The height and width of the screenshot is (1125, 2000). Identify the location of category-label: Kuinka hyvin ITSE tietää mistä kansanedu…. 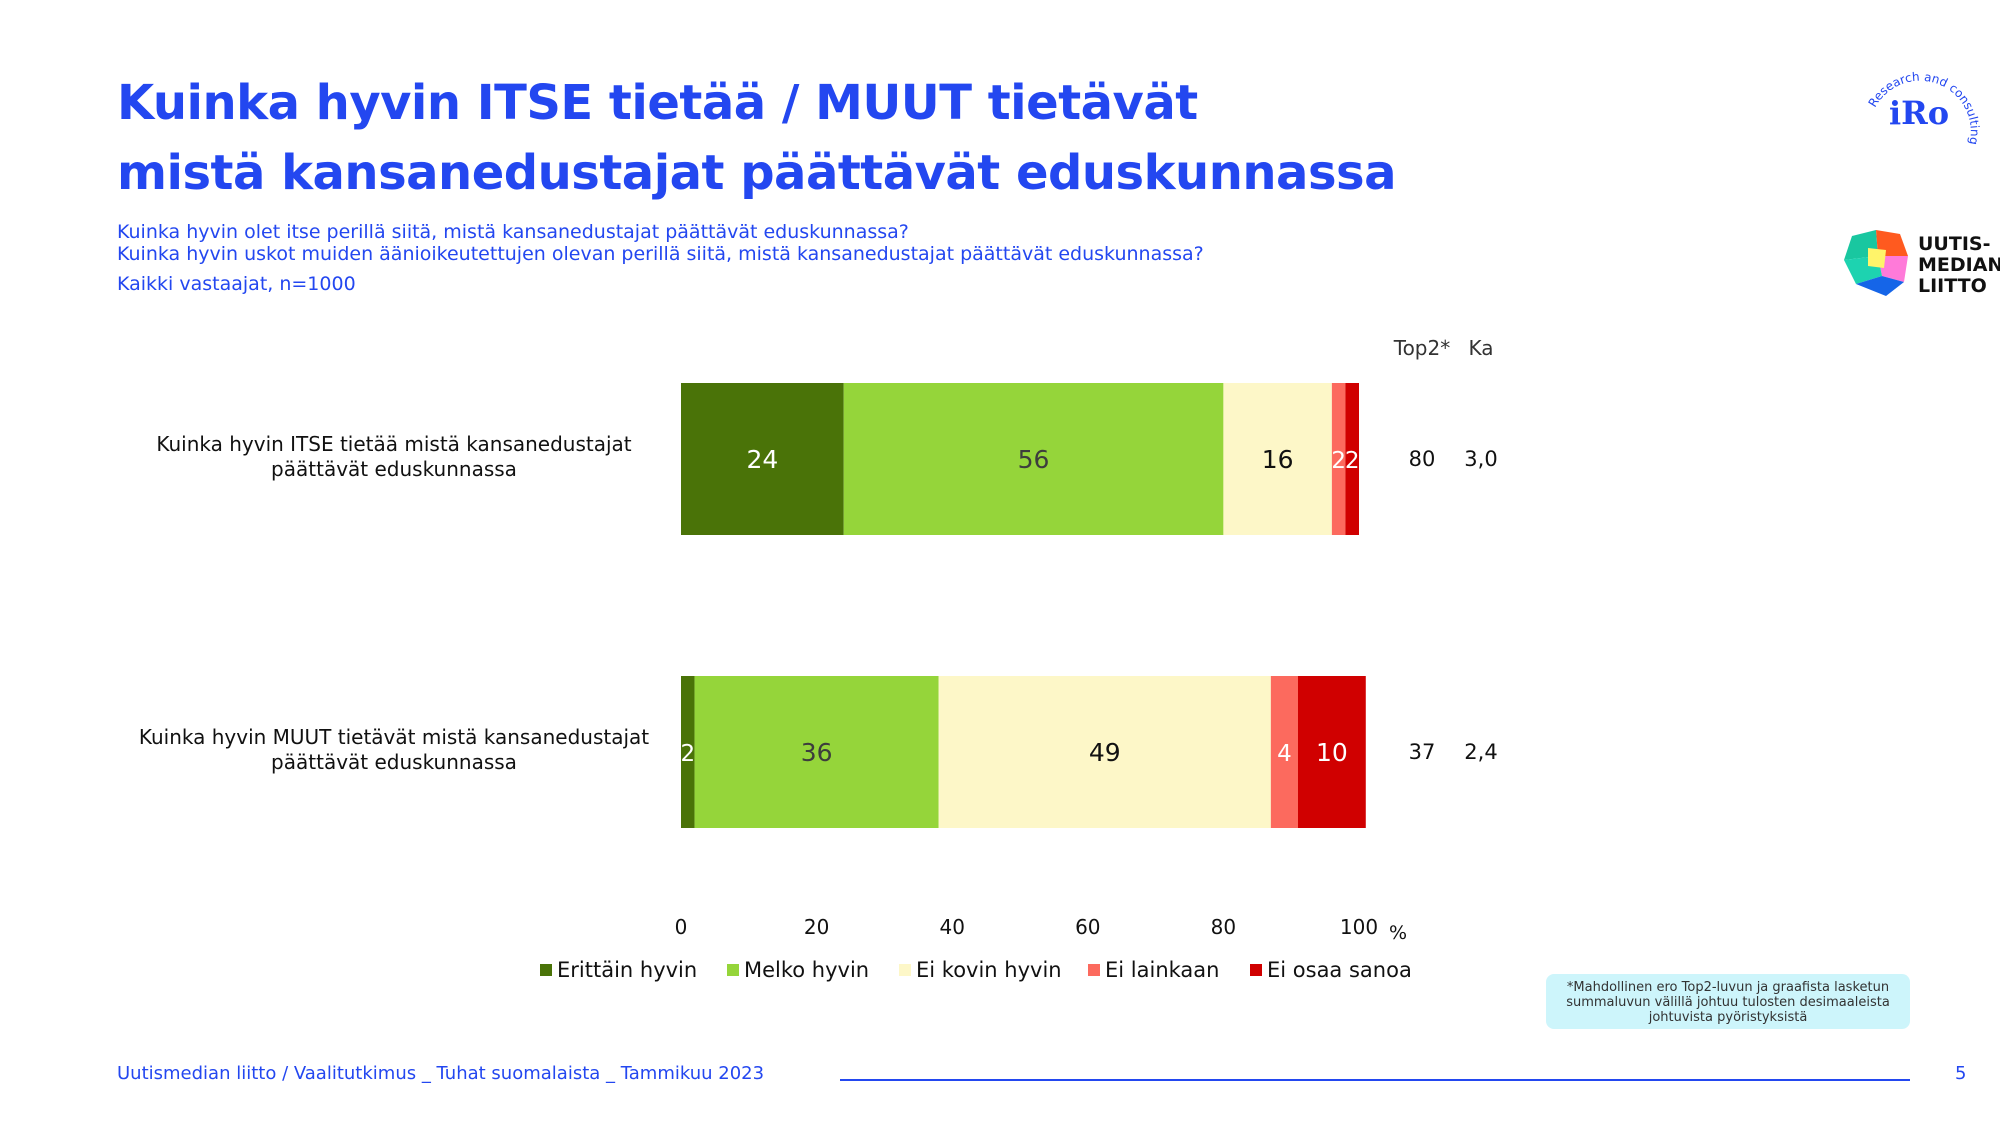
(393, 456).